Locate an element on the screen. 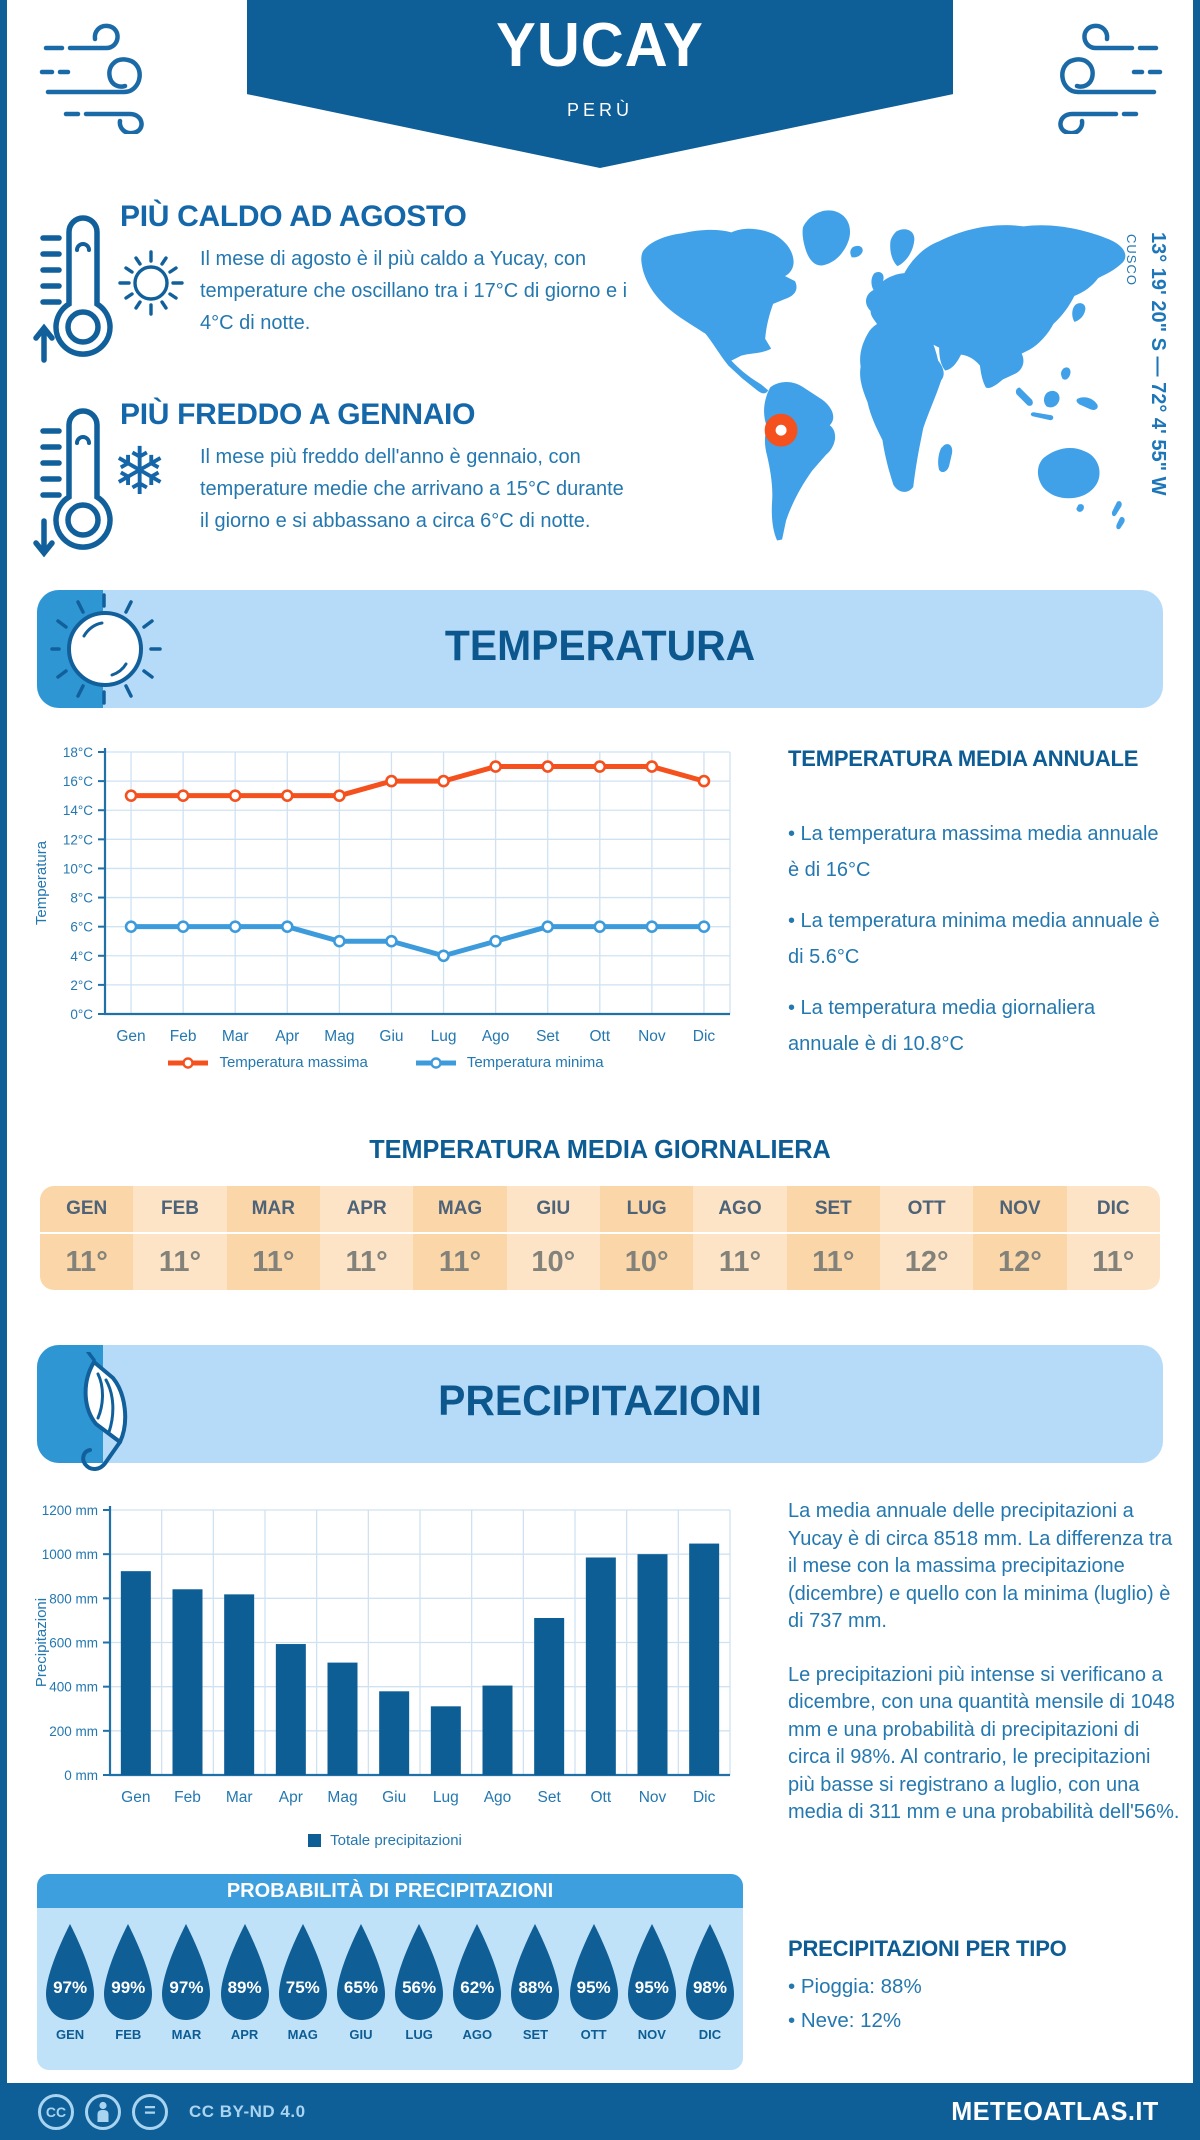  probability-drop: 65% GIU is located at coordinates (361, 1982).